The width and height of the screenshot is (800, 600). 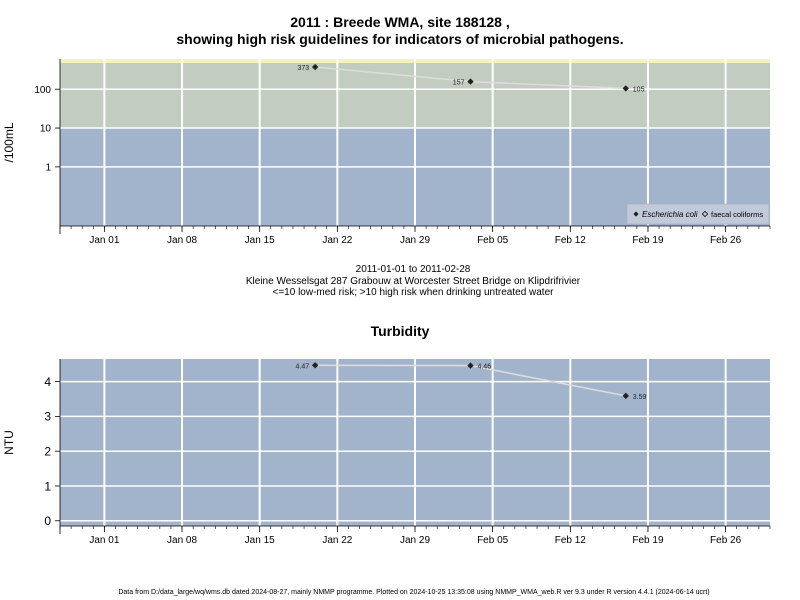 What do you see at coordinates (182, 240) in the screenshot?
I see `x-tick-label-0-1: Jan 08` at bounding box center [182, 240].